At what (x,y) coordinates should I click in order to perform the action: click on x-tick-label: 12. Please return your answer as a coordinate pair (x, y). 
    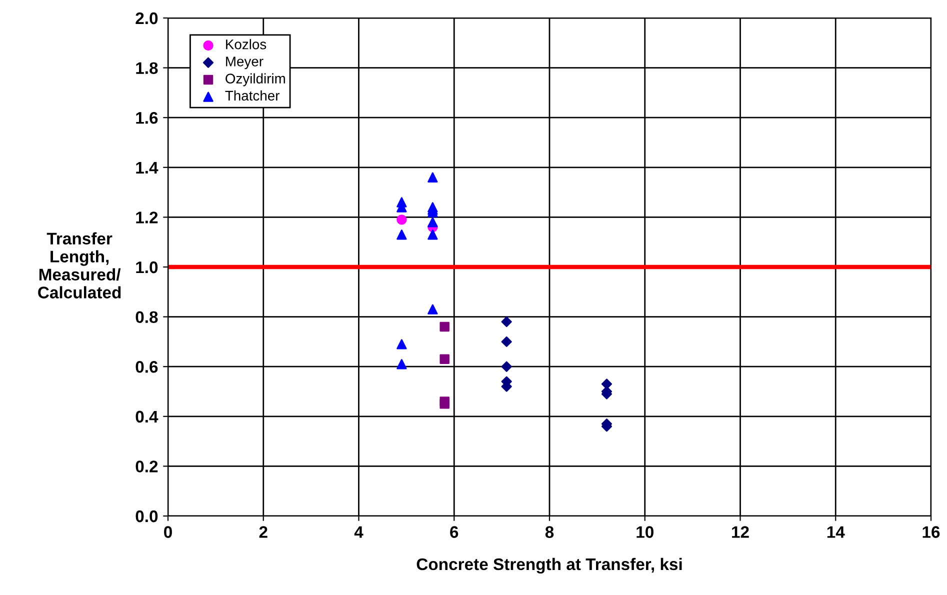
    Looking at the image, I should click on (740, 532).